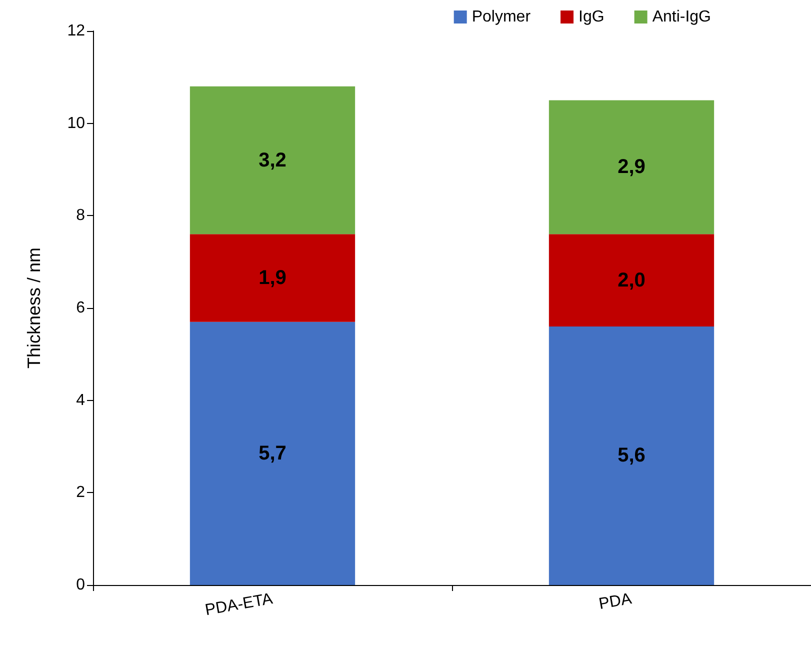 Image resolution: width=811 pixels, height=647 pixels. What do you see at coordinates (76, 31) in the screenshot?
I see `y-tick-label: 12` at bounding box center [76, 31].